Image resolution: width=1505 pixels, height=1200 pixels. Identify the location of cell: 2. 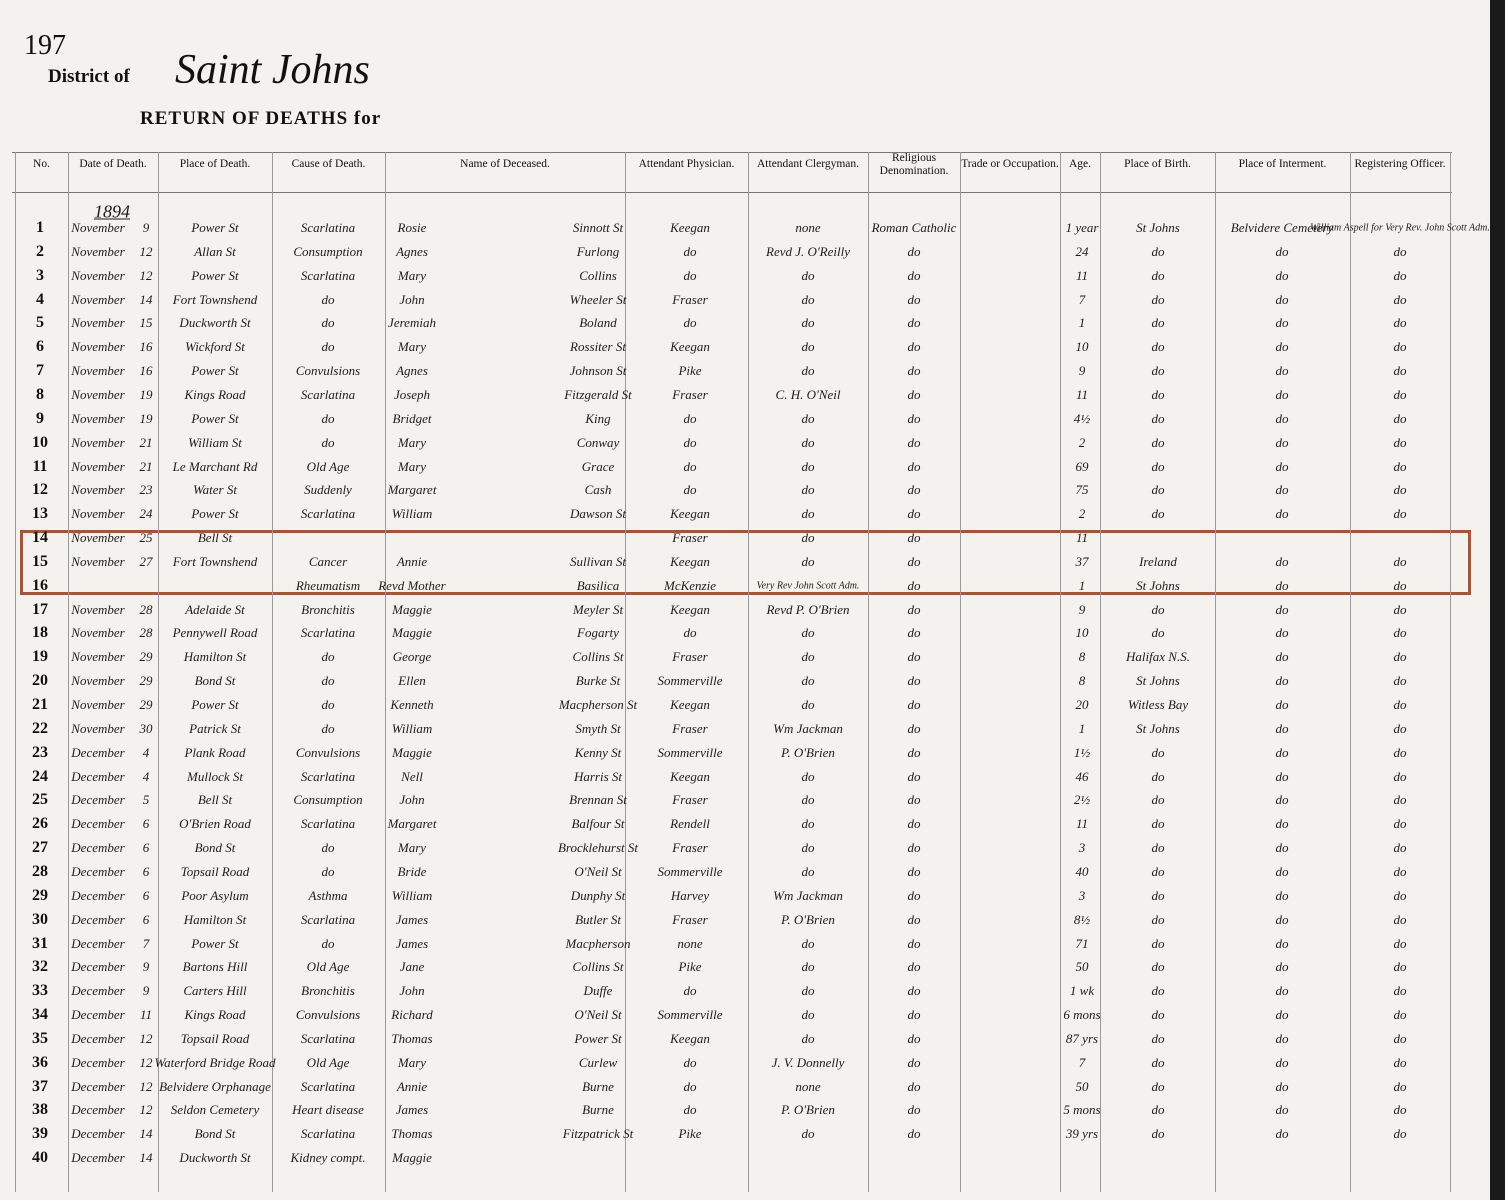
(1082, 442).